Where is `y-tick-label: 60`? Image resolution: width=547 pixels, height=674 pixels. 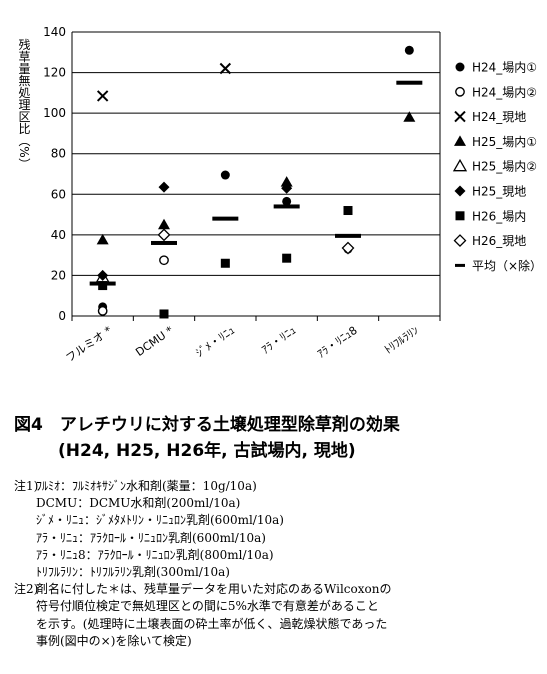 y-tick-label: 60 is located at coordinates (58, 194).